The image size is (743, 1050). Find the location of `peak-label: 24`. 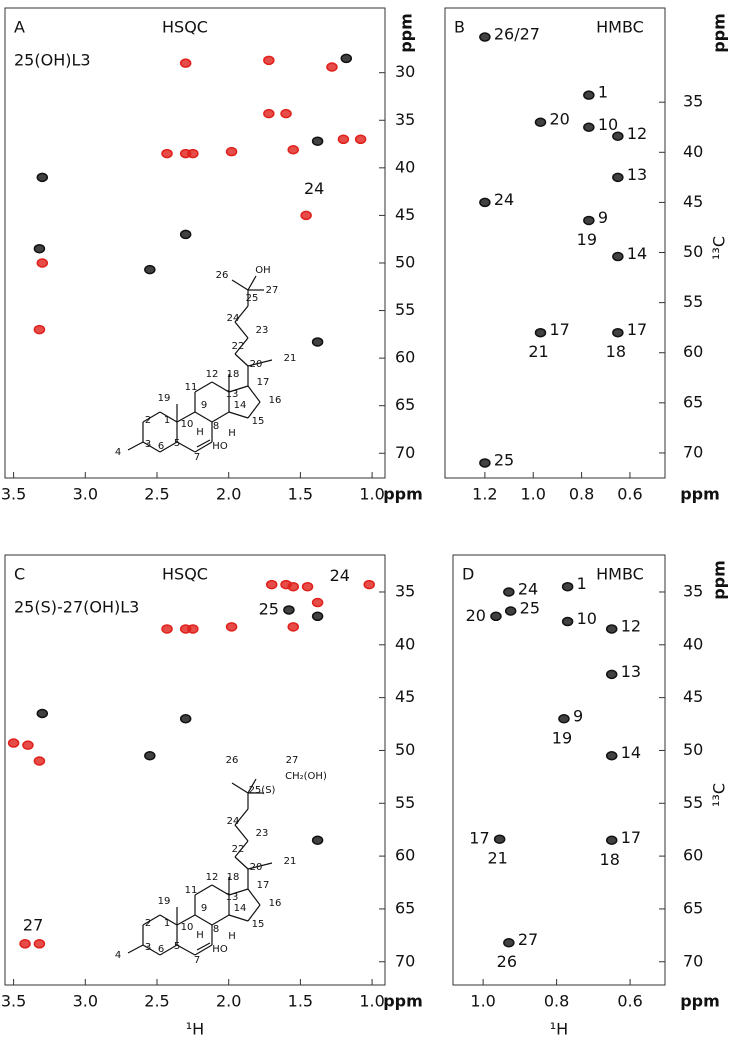

peak-label: 24 is located at coordinates (528, 588).